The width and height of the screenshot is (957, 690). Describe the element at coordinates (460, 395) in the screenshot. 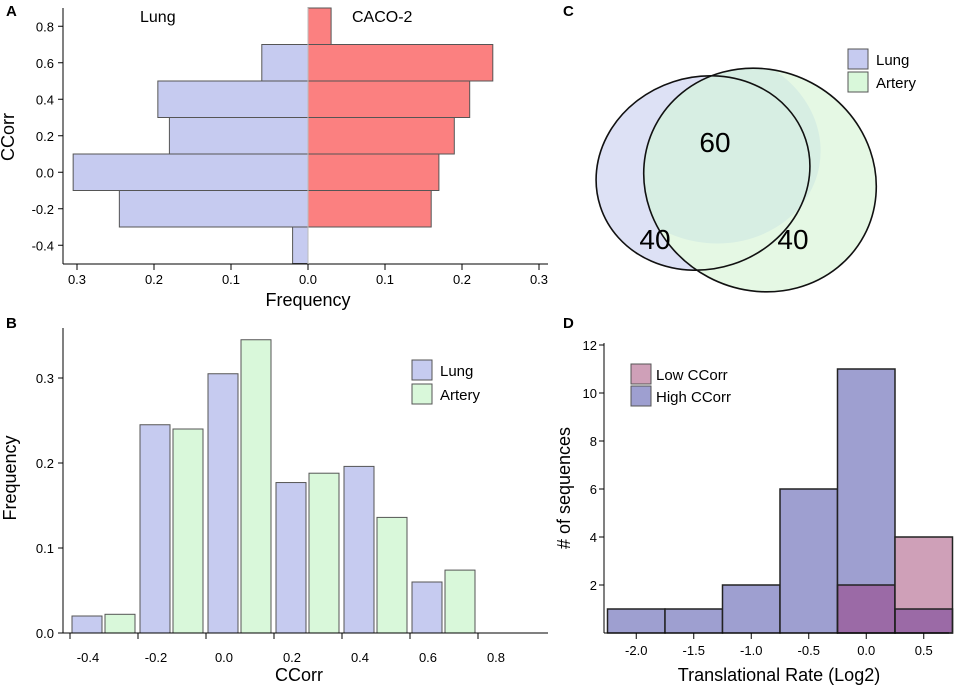

I see `panel-b-legend-artery: Artery` at that location.